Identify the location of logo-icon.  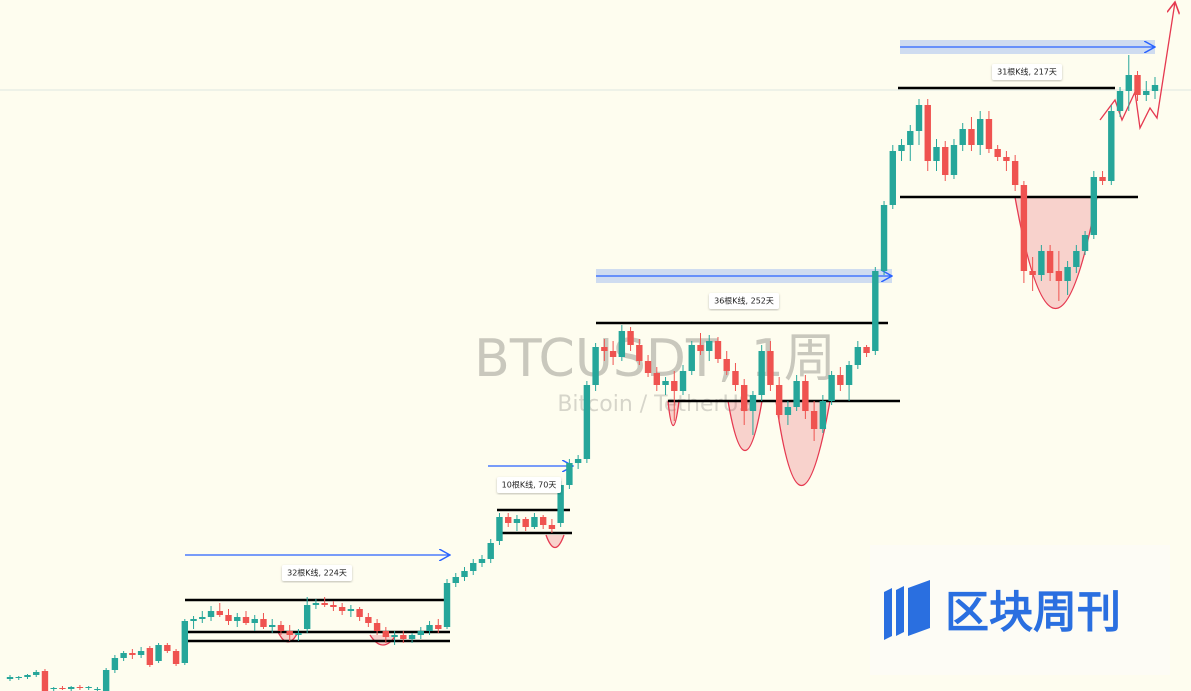
(907, 610).